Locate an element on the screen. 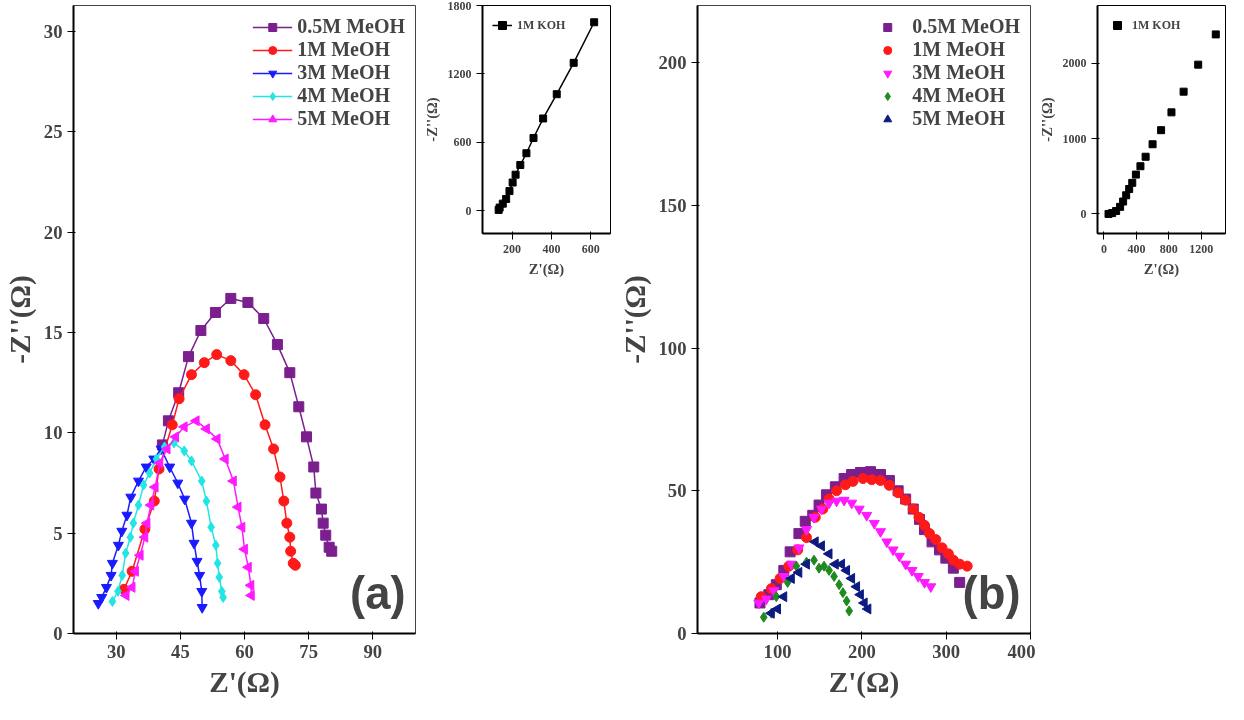 Image resolution: width=1244 pixels, height=720 pixels. y-tick-label: 600 is located at coordinates (462, 142).